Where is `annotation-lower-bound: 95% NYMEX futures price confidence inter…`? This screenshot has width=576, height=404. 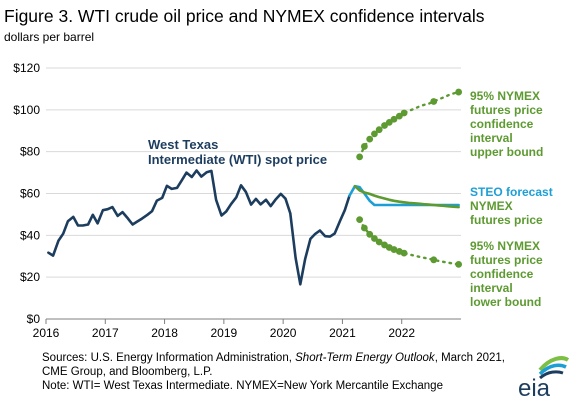 annotation-lower-bound: 95% NYMEX futures price confidence inter… is located at coordinates (506, 274).